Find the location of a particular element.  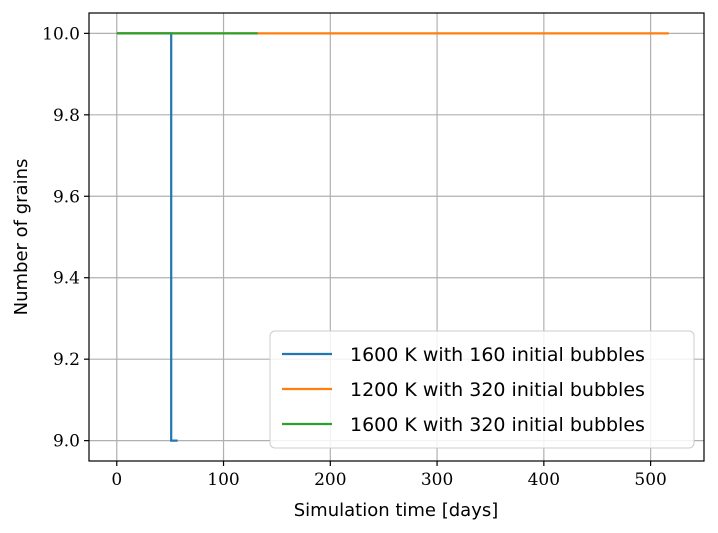

x-tick-label: 400 is located at coordinates (544, 480).